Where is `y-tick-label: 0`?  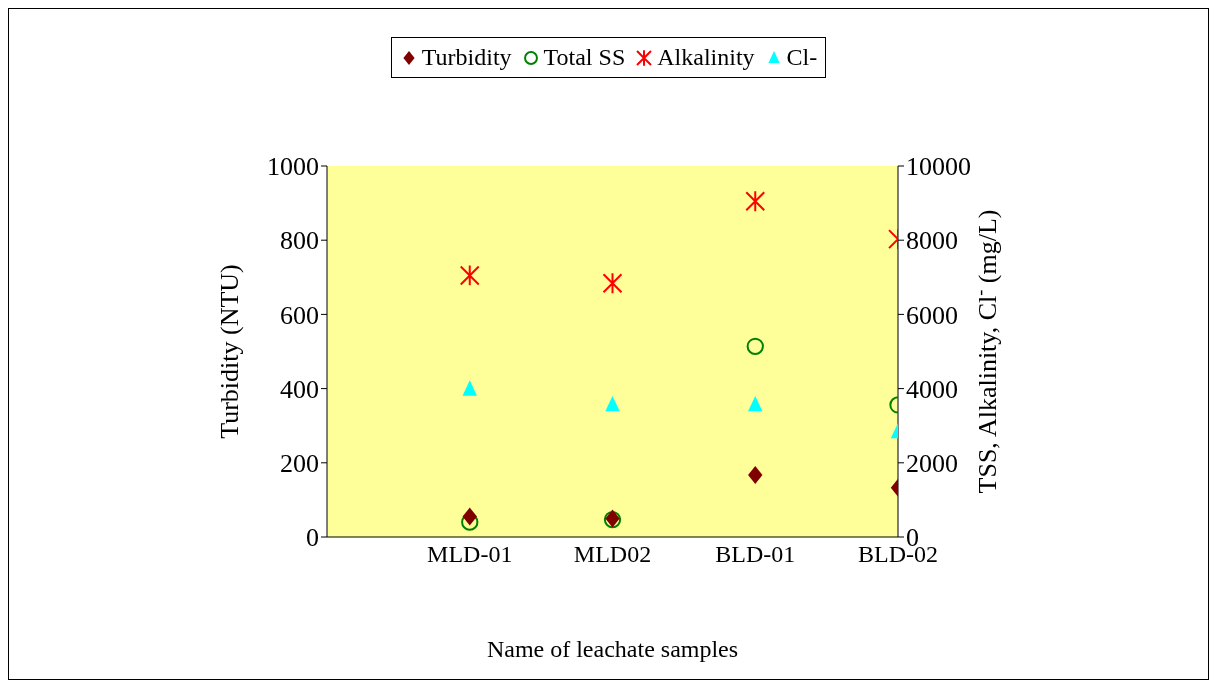 y-tick-label: 0 is located at coordinates (312, 538).